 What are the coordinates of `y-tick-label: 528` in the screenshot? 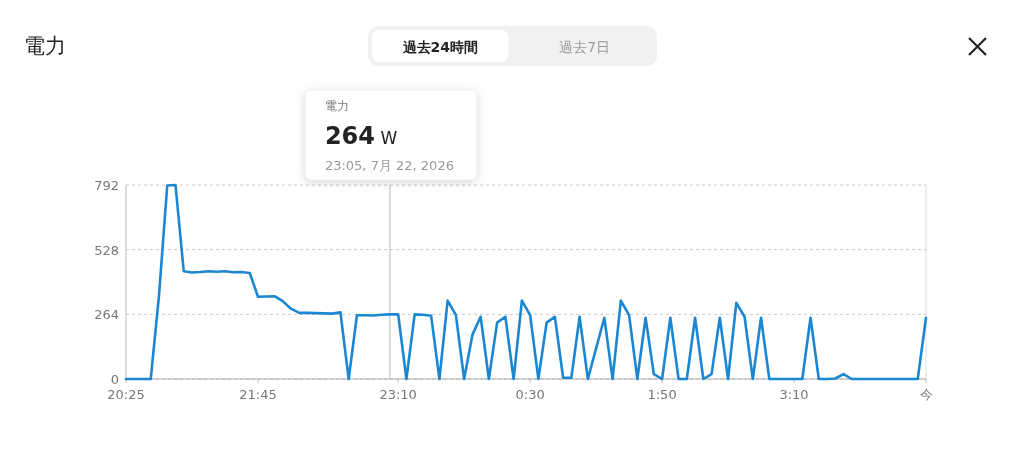 It's located at (106, 250).